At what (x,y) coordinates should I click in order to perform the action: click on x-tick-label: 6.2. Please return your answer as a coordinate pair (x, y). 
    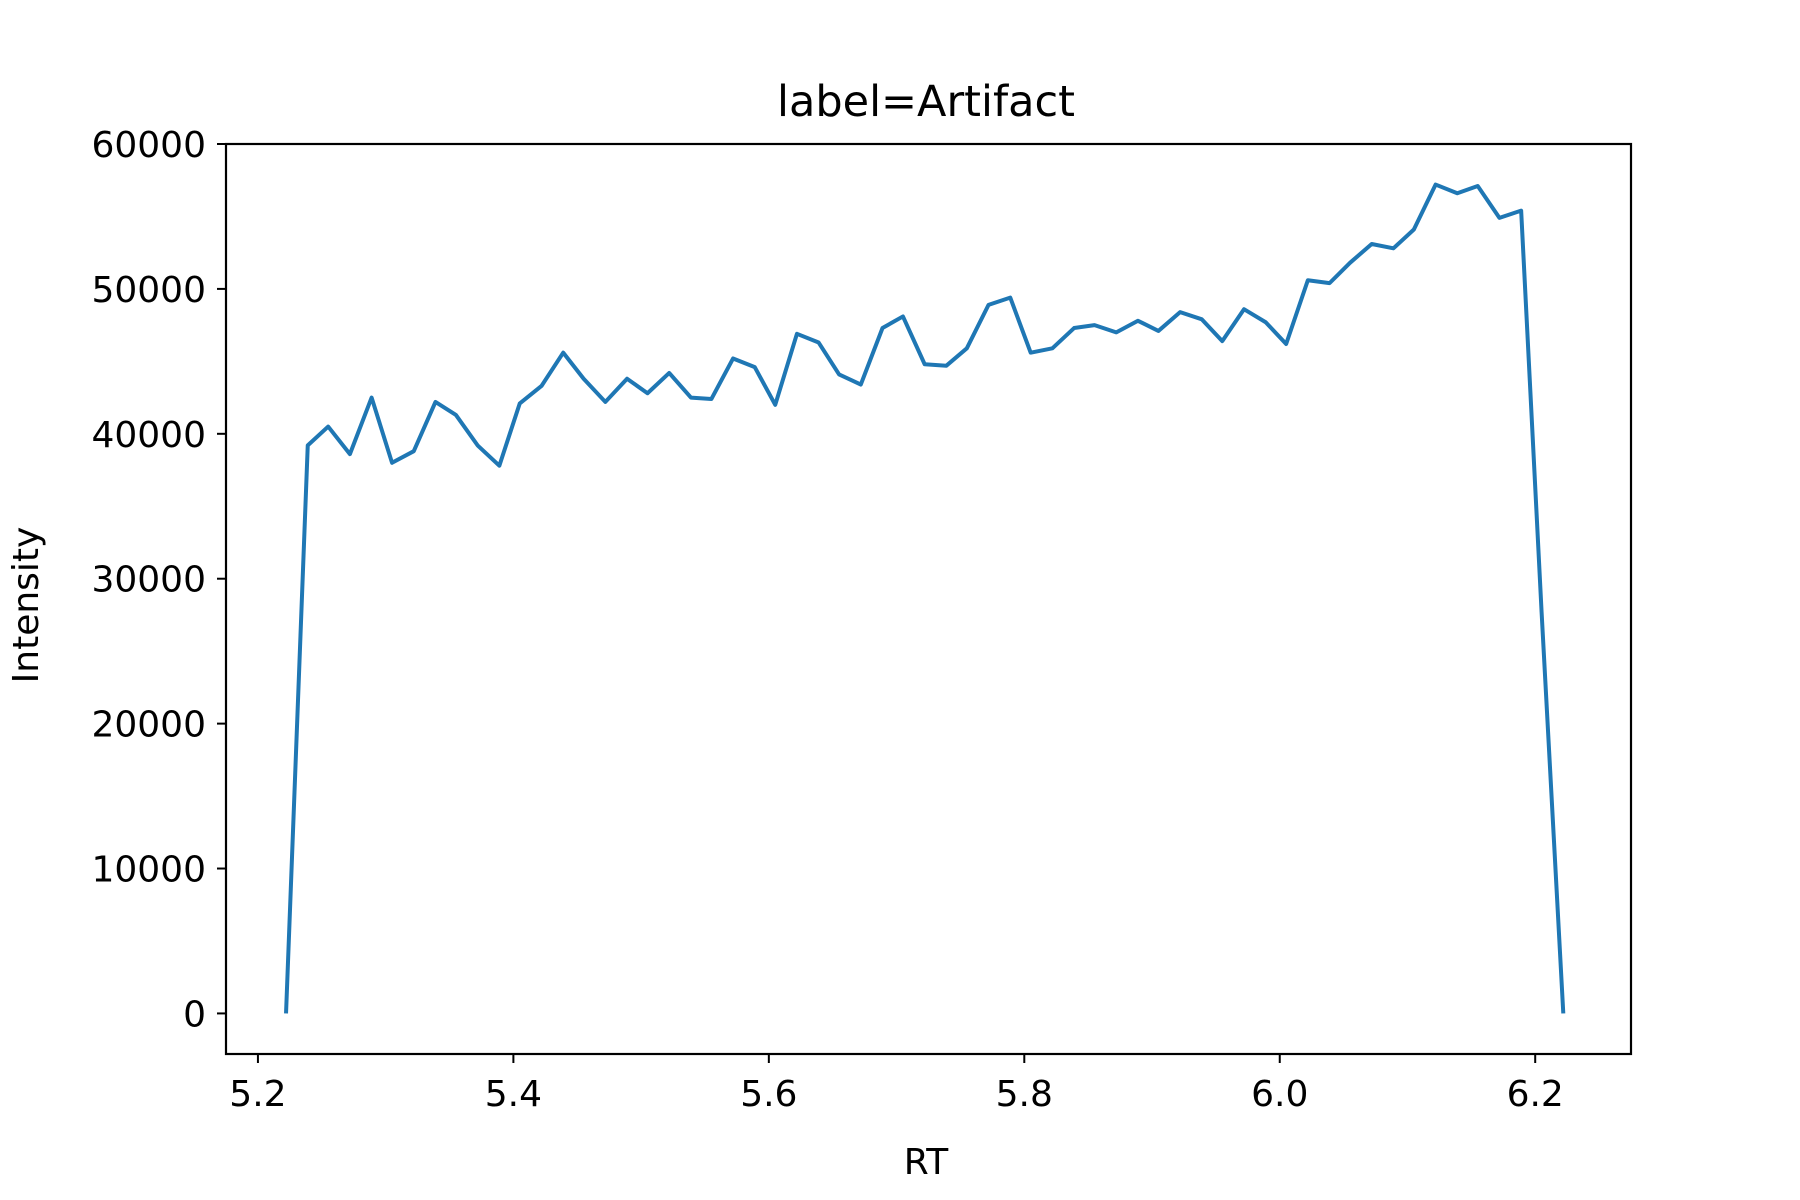
    Looking at the image, I should click on (1535, 1094).